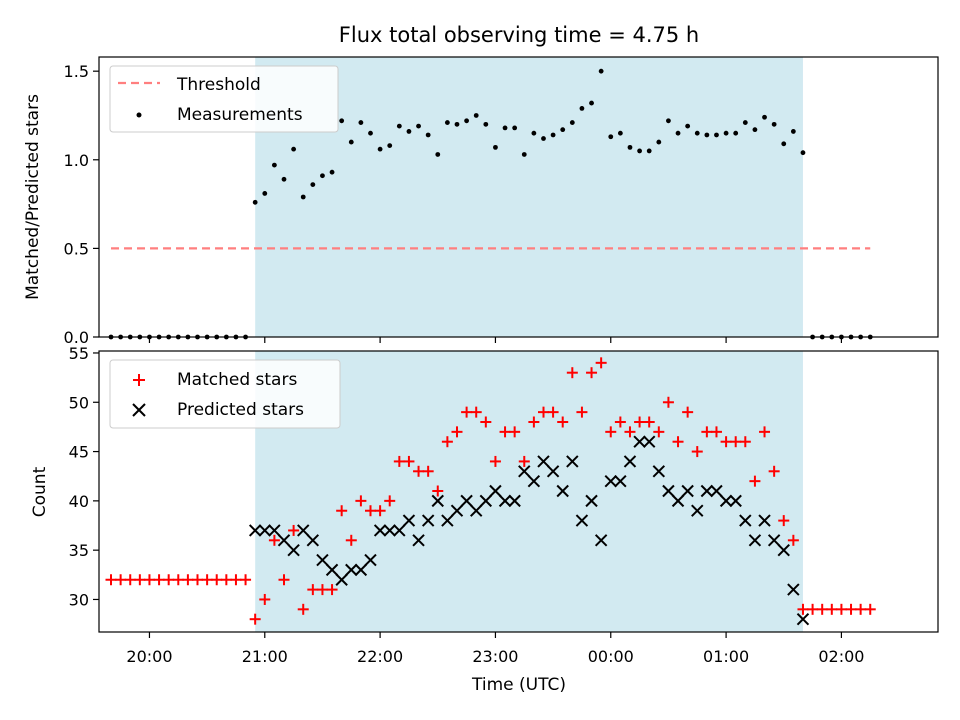 The image size is (960, 720). What do you see at coordinates (79, 452) in the screenshot?
I see `bottom-y-tick-label: 45` at bounding box center [79, 452].